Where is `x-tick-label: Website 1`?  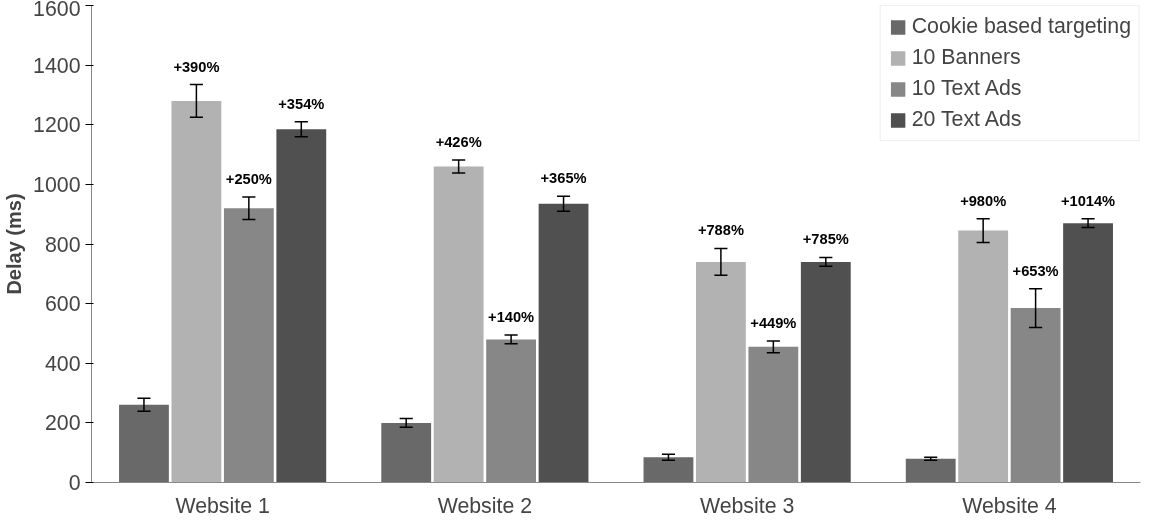
x-tick-label: Website 1 is located at coordinates (222, 505).